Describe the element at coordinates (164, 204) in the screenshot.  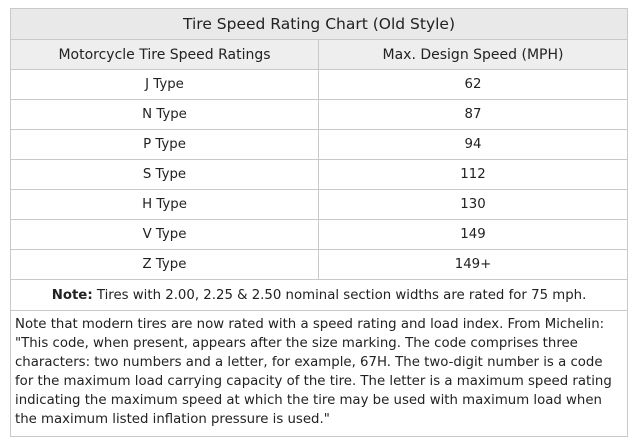
I see `rating-cell: H Type` at that location.